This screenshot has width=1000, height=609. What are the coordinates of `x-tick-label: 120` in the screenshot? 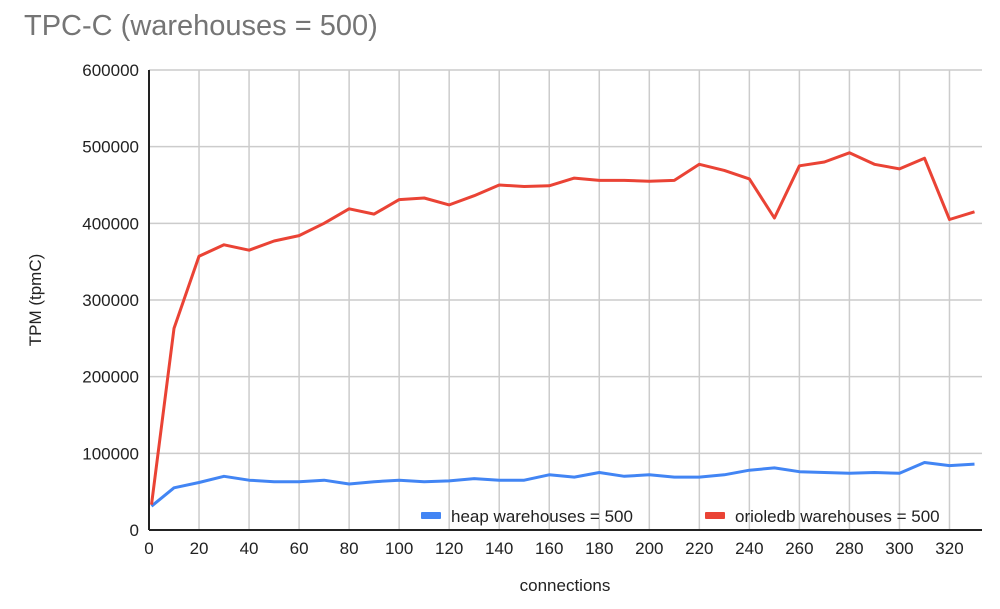 It's located at (449, 548).